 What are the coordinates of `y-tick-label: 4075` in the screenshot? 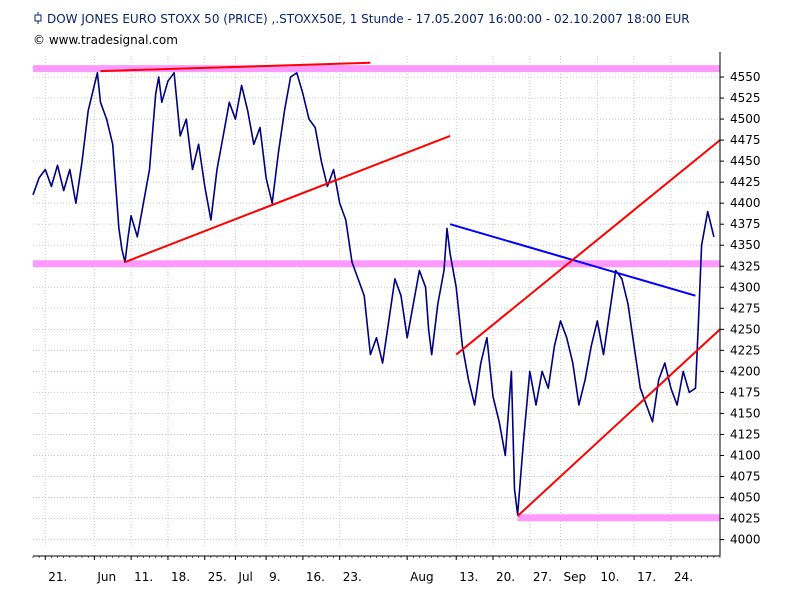 It's located at (745, 477).